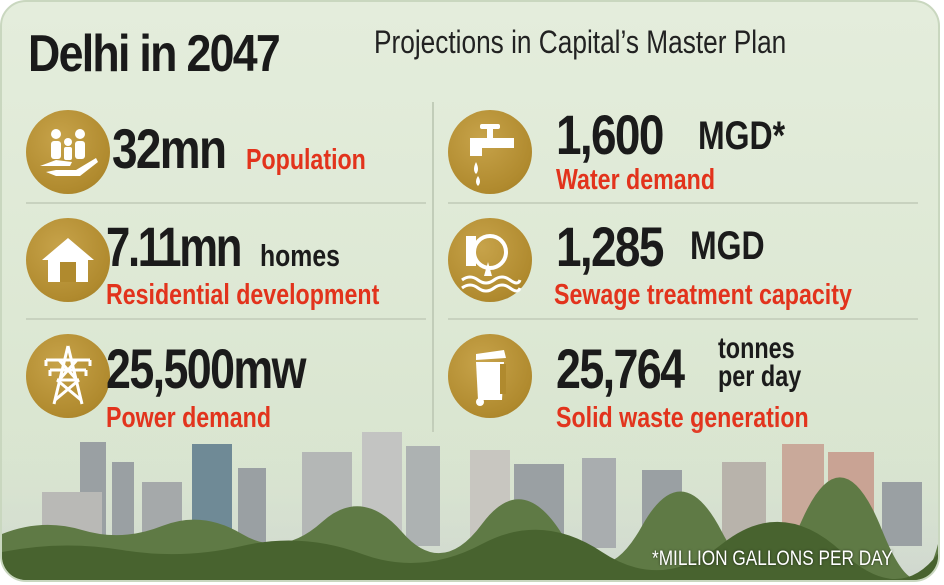  Describe the element at coordinates (610, 134) in the screenshot. I see `water-value: 1,600` at that location.